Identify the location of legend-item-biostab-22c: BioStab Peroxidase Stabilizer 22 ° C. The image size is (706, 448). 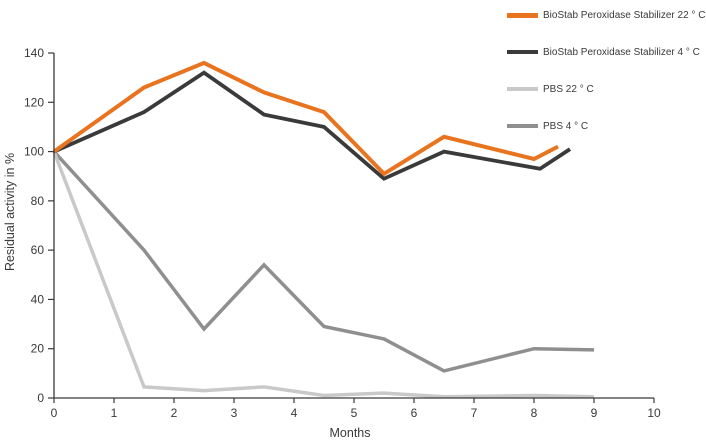
(606, 15).